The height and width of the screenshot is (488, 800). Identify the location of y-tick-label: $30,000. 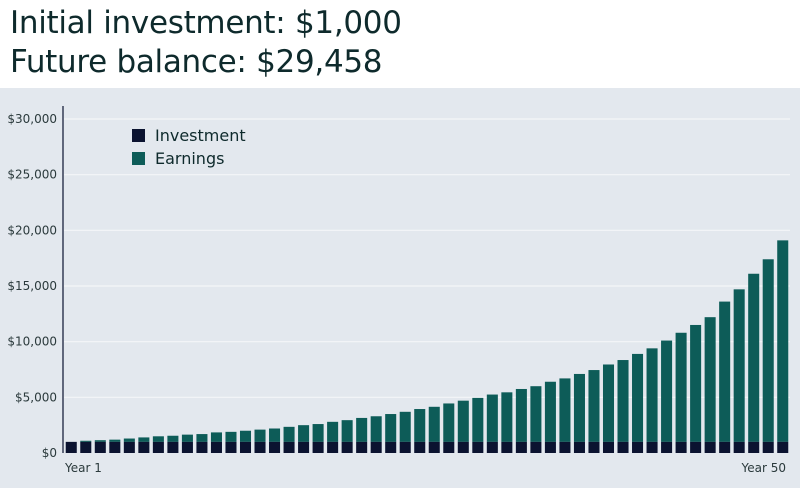
(32, 119).